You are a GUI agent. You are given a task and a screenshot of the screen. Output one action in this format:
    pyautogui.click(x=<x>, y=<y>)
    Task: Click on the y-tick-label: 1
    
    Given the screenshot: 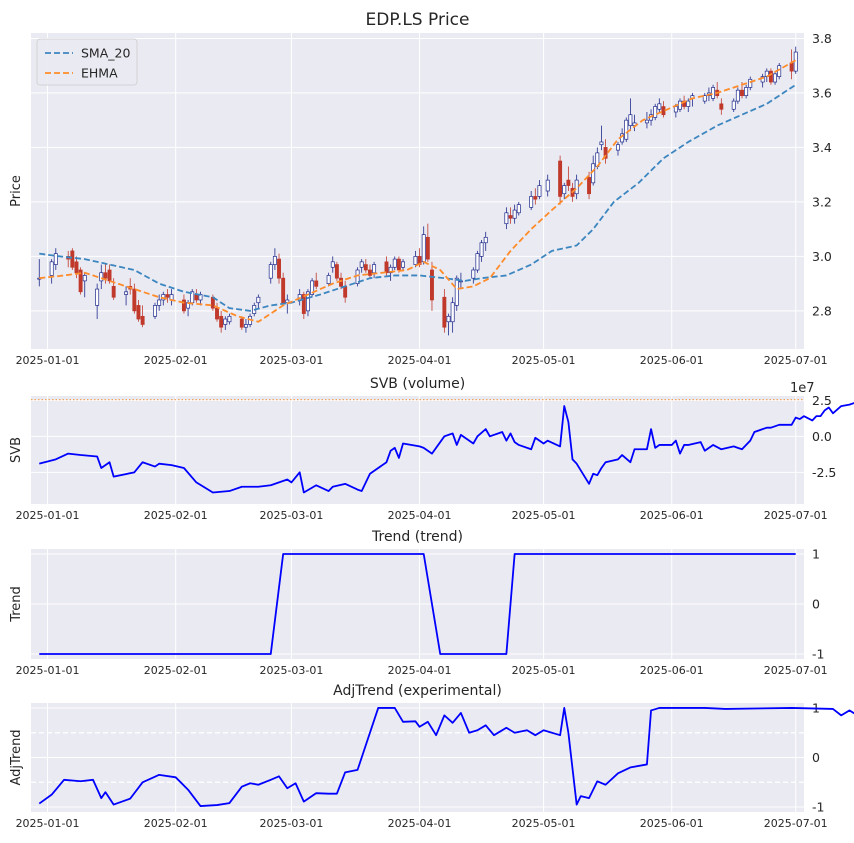 What is the action you would take?
    pyautogui.click(x=816, y=554)
    